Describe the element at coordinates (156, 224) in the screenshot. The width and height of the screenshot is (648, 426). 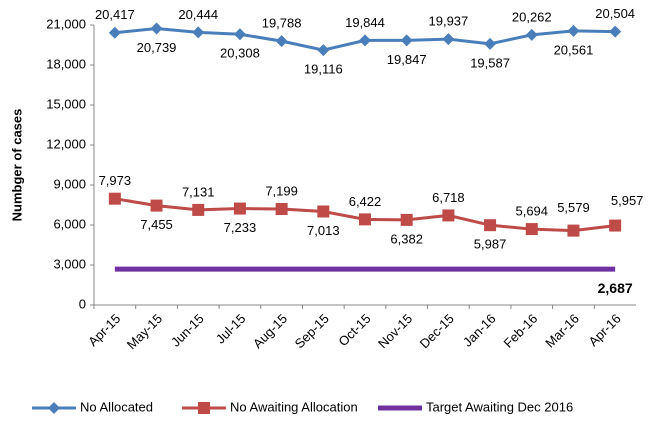
I see `data-label: 7,455` at that location.